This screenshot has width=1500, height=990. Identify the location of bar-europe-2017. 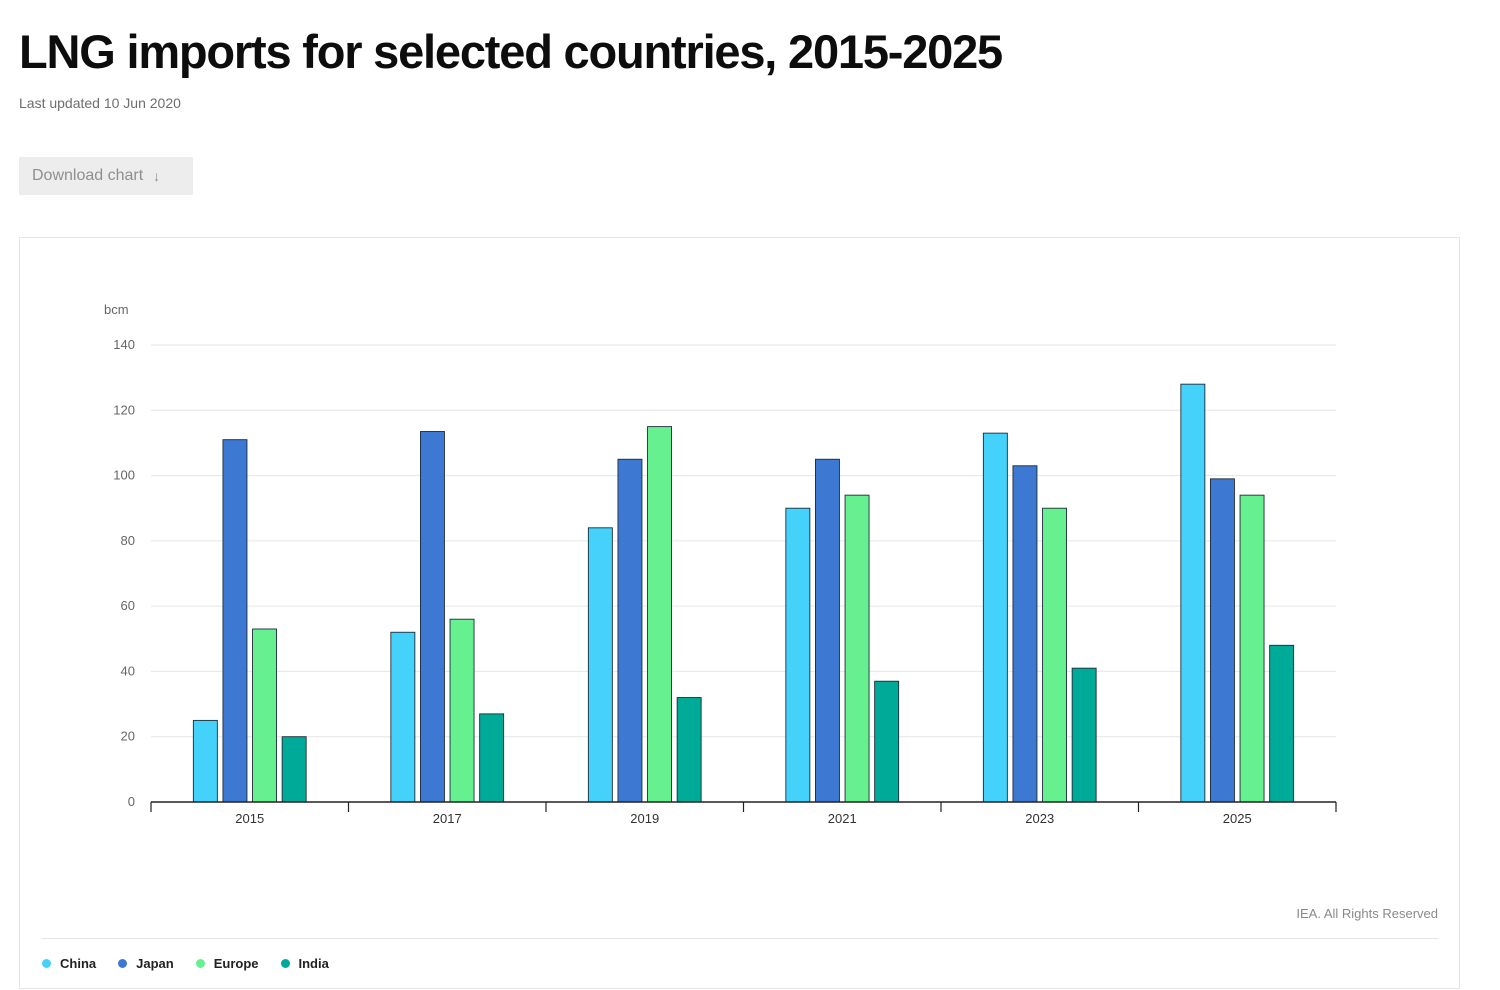
(462, 710).